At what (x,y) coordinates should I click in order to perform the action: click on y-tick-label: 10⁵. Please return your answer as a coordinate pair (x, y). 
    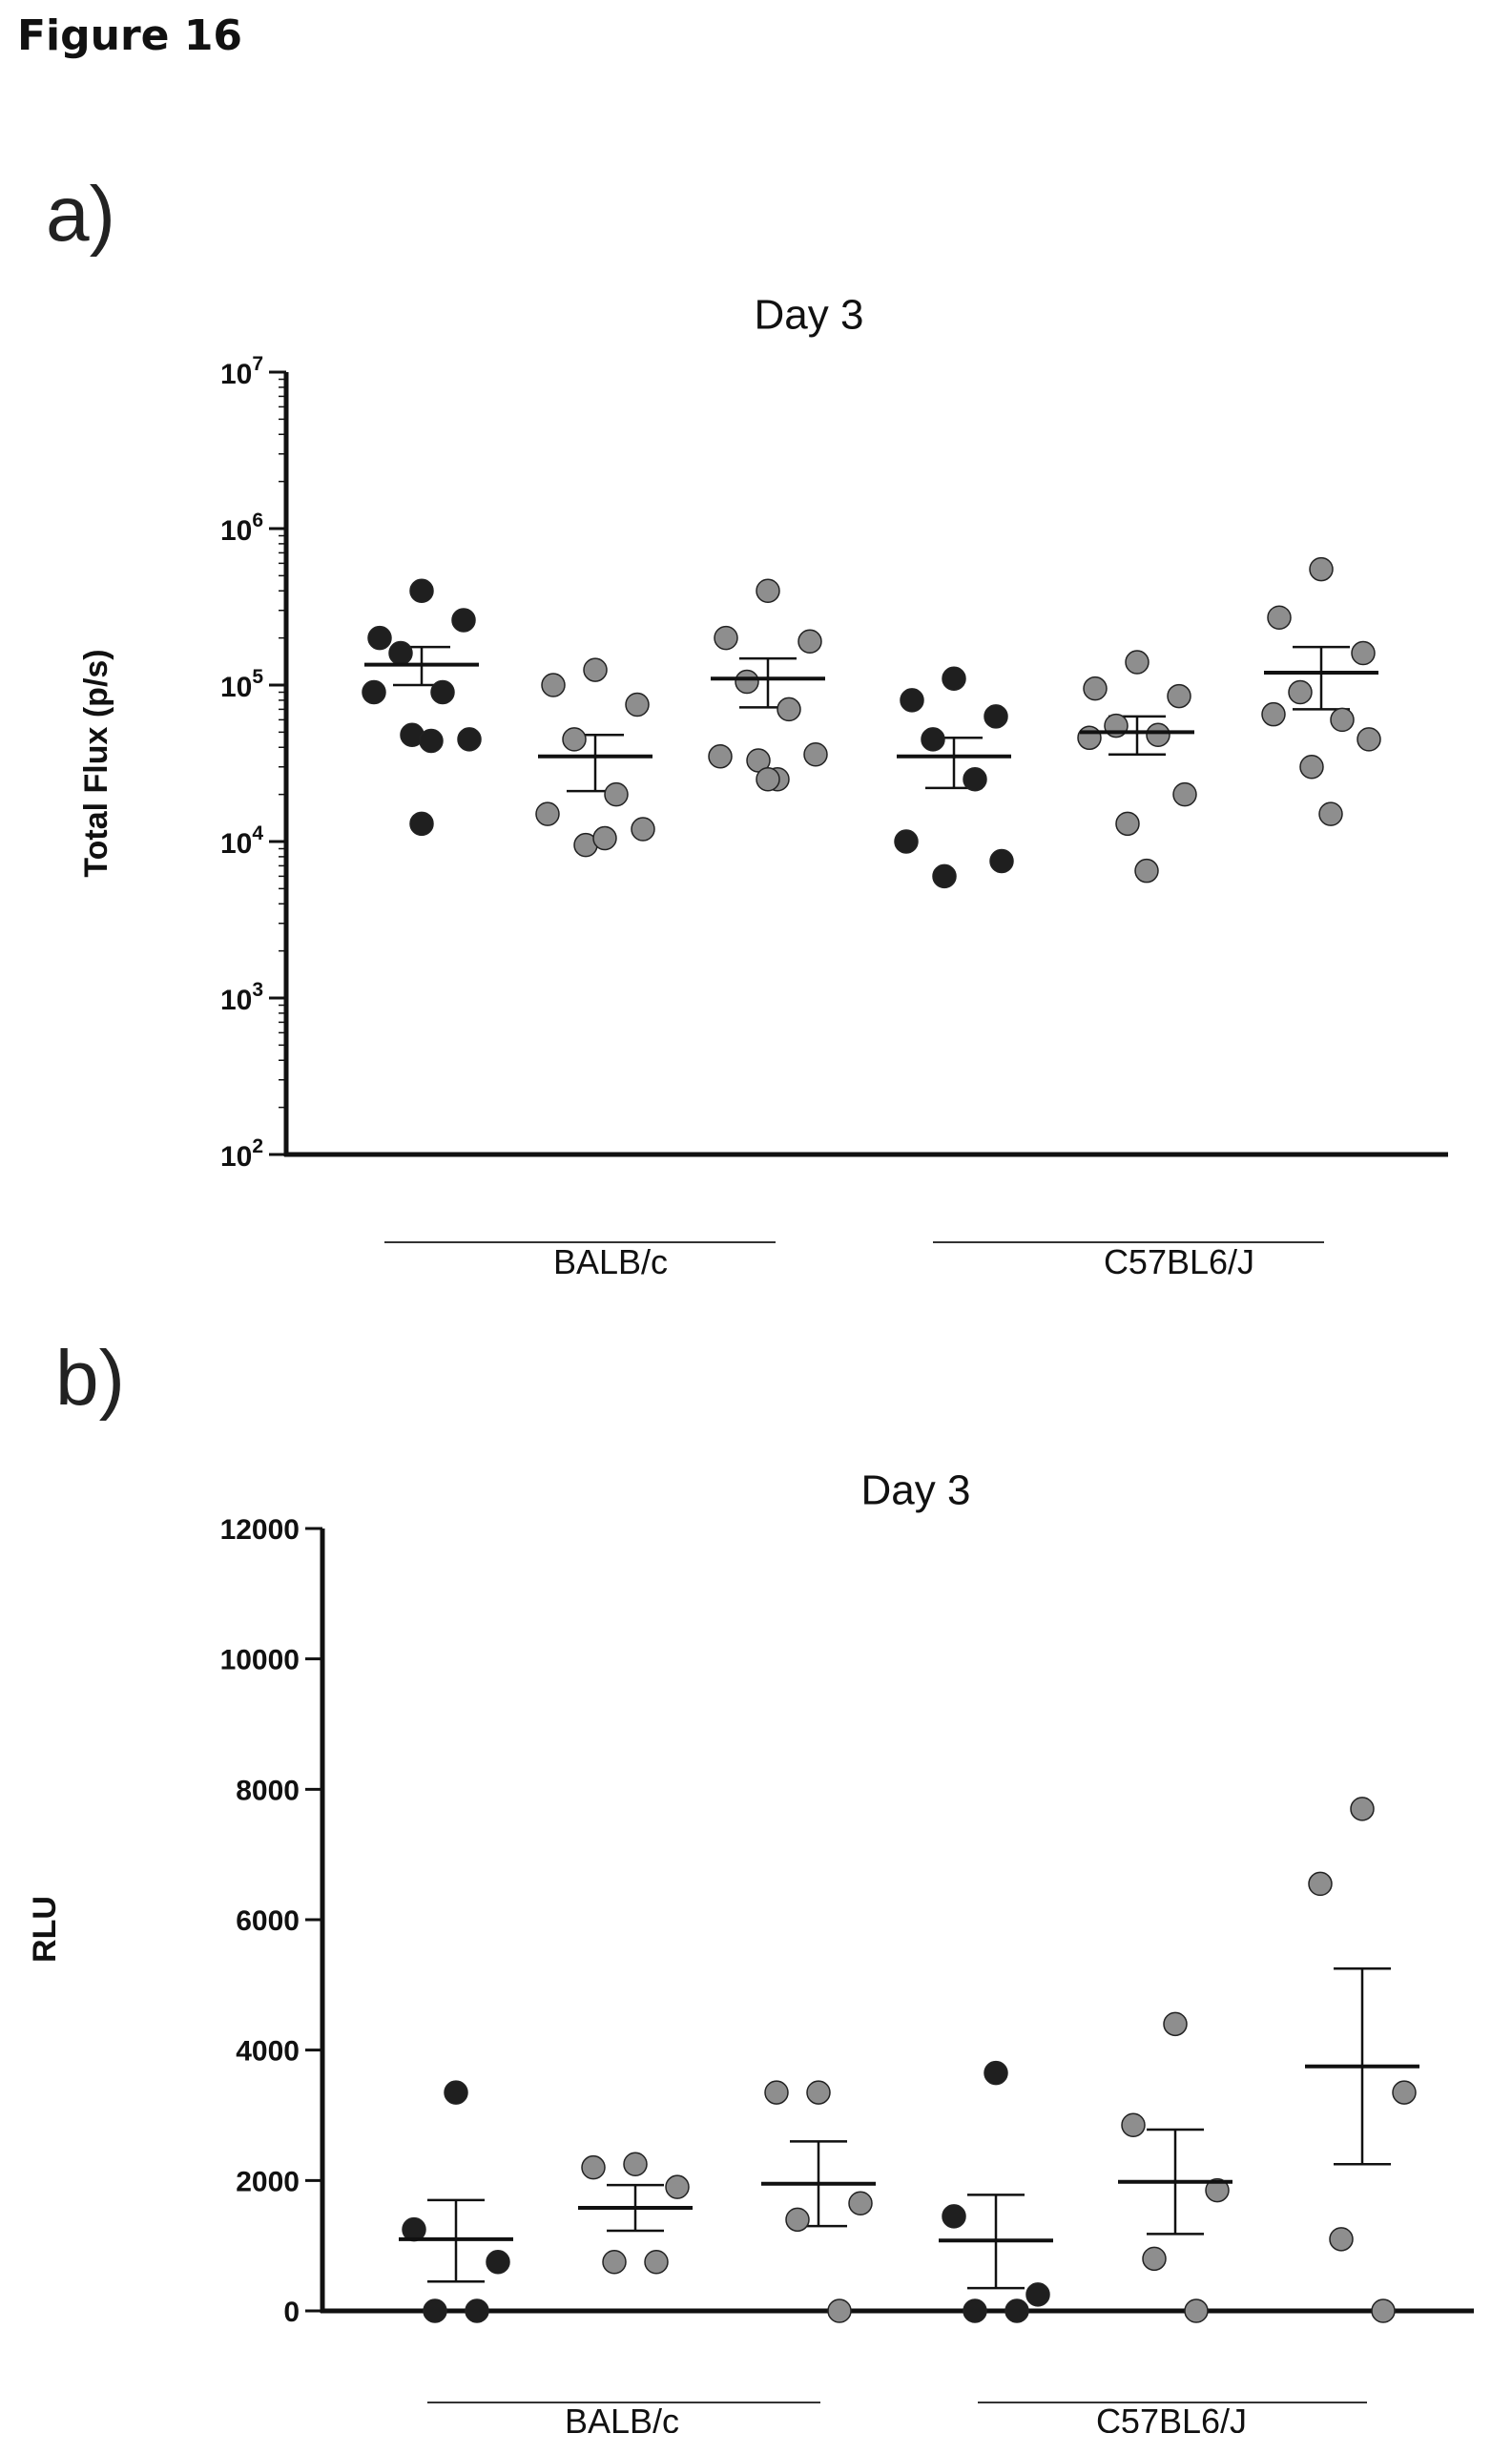
    Looking at the image, I should click on (242, 685).